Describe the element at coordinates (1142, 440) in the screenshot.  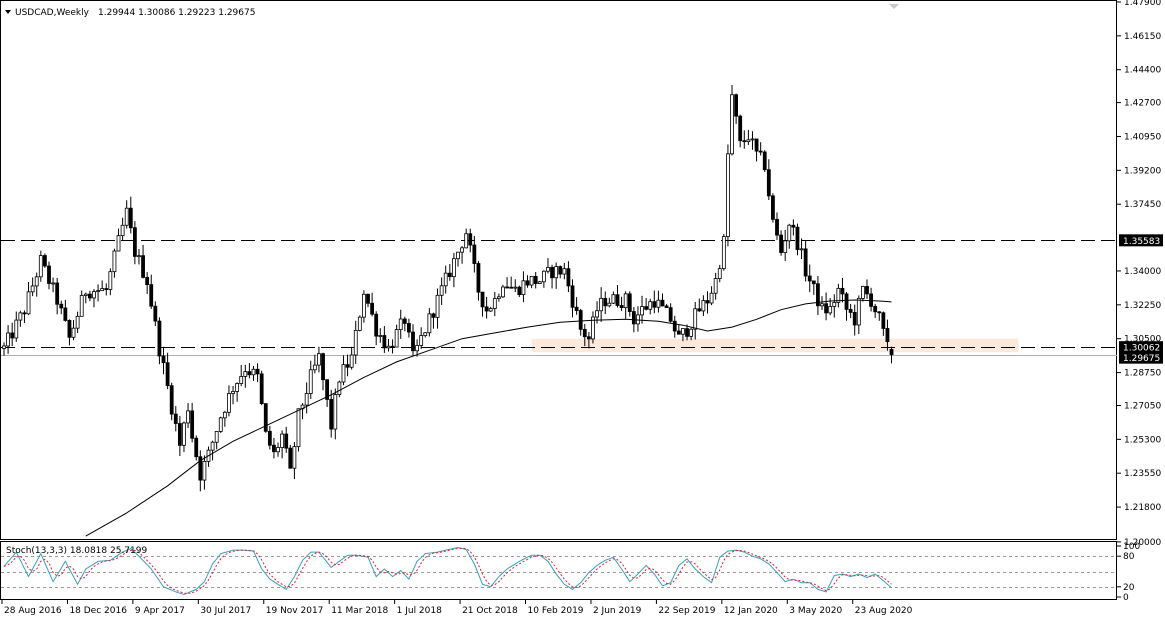
I see `price-tick-label: 1.25300` at that location.